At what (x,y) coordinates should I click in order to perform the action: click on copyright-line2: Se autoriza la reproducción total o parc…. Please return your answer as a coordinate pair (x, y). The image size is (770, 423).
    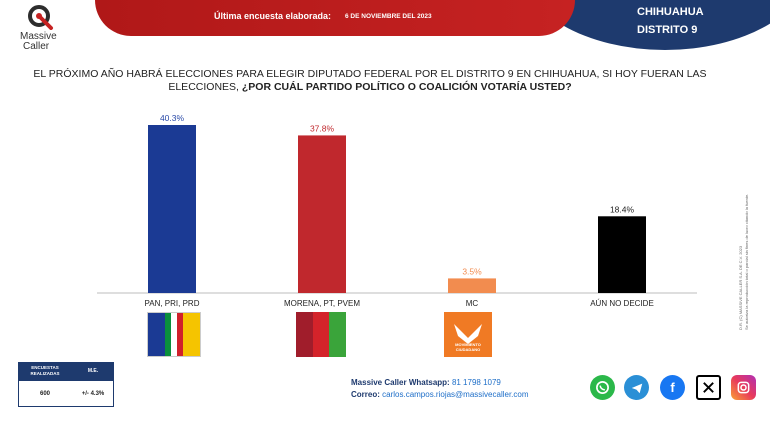
    Looking at the image, I should click on (746, 261).